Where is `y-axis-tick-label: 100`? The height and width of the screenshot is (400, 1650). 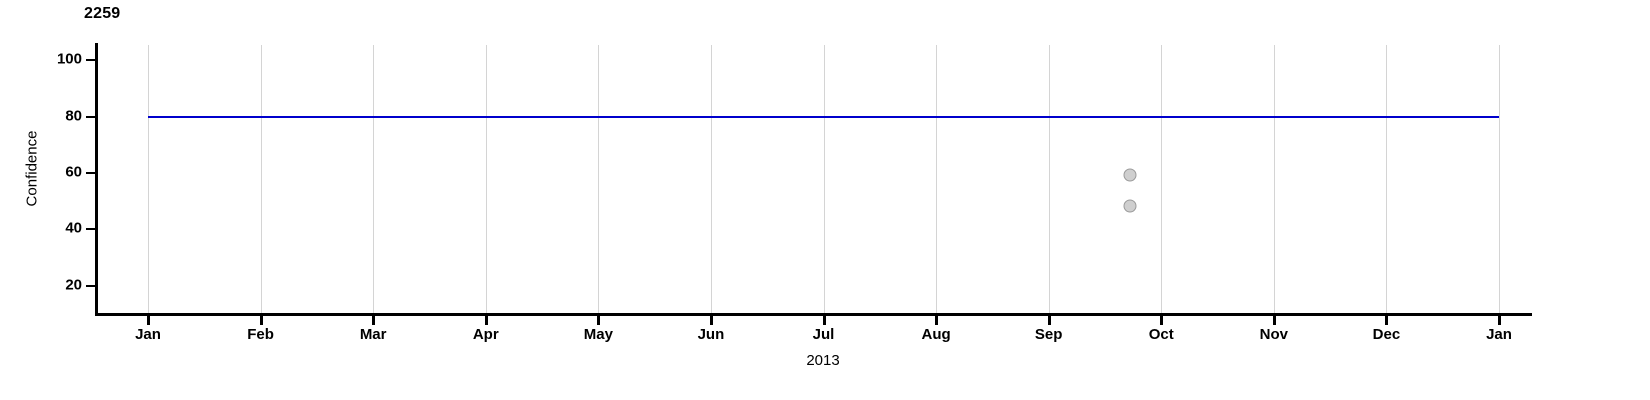 y-axis-tick-label: 100 is located at coordinates (69, 59).